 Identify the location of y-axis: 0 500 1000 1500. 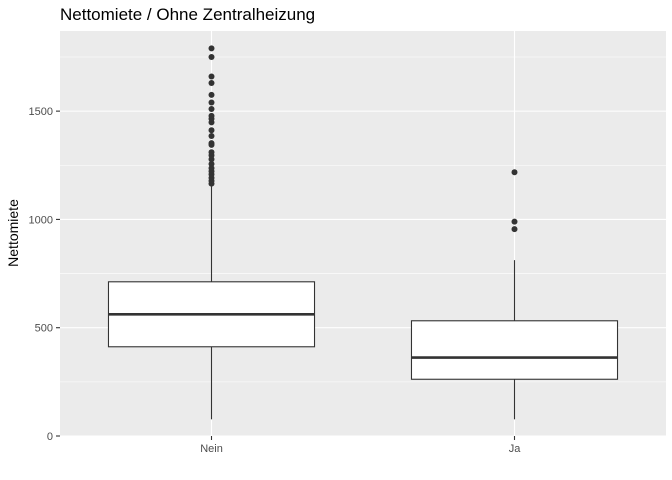
(44, 274).